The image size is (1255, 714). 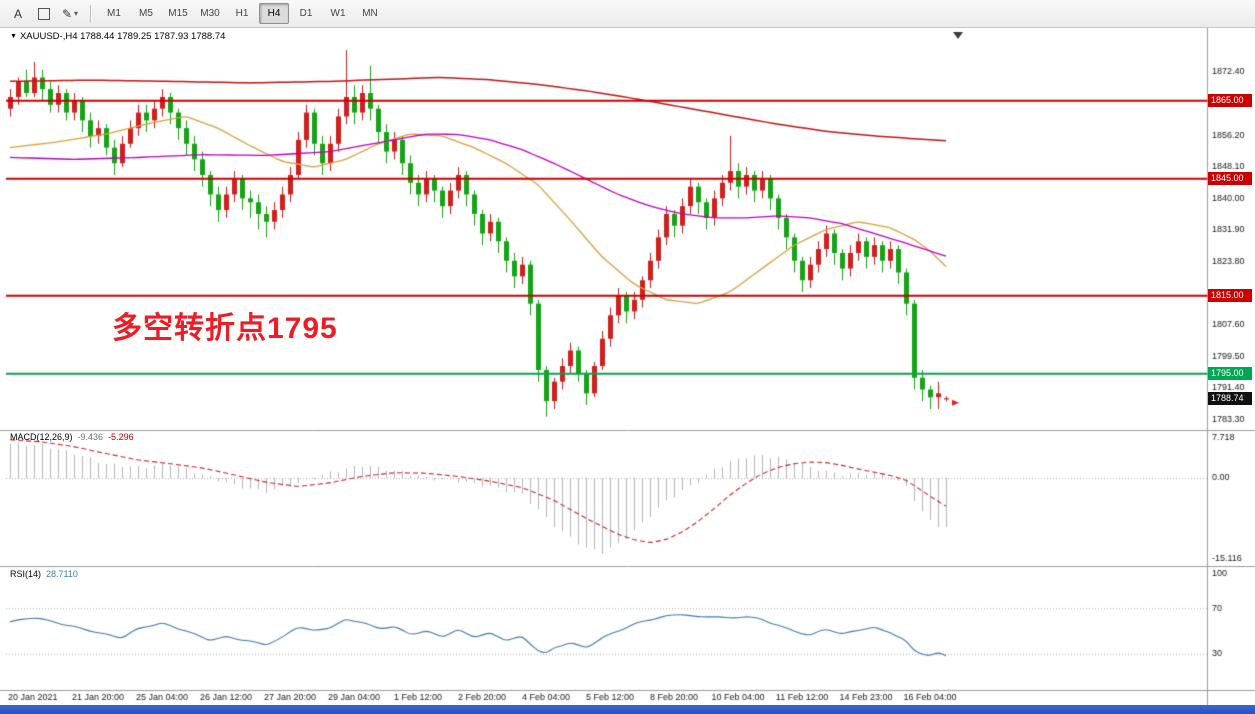 I want to click on pointer-tool-icon: A, so click(x=17, y=13).